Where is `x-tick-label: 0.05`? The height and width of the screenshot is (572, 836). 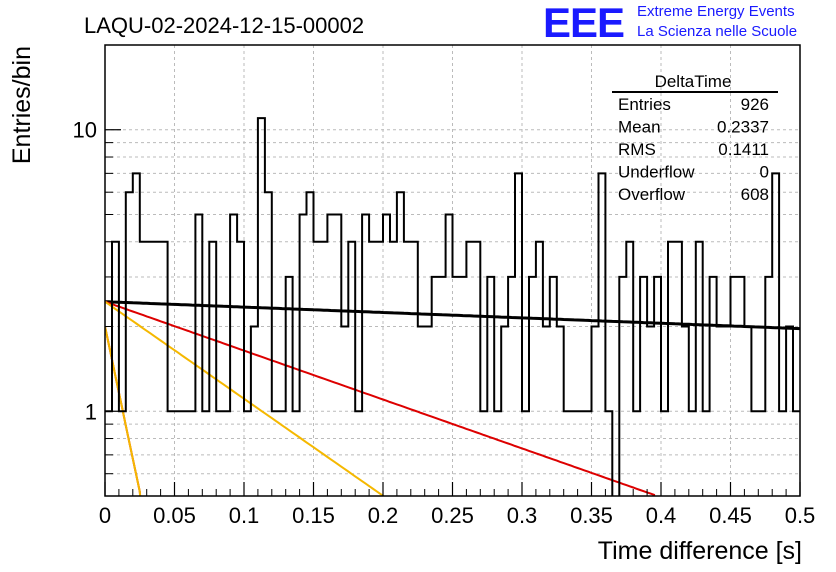 x-tick-label: 0.05 is located at coordinates (174, 515).